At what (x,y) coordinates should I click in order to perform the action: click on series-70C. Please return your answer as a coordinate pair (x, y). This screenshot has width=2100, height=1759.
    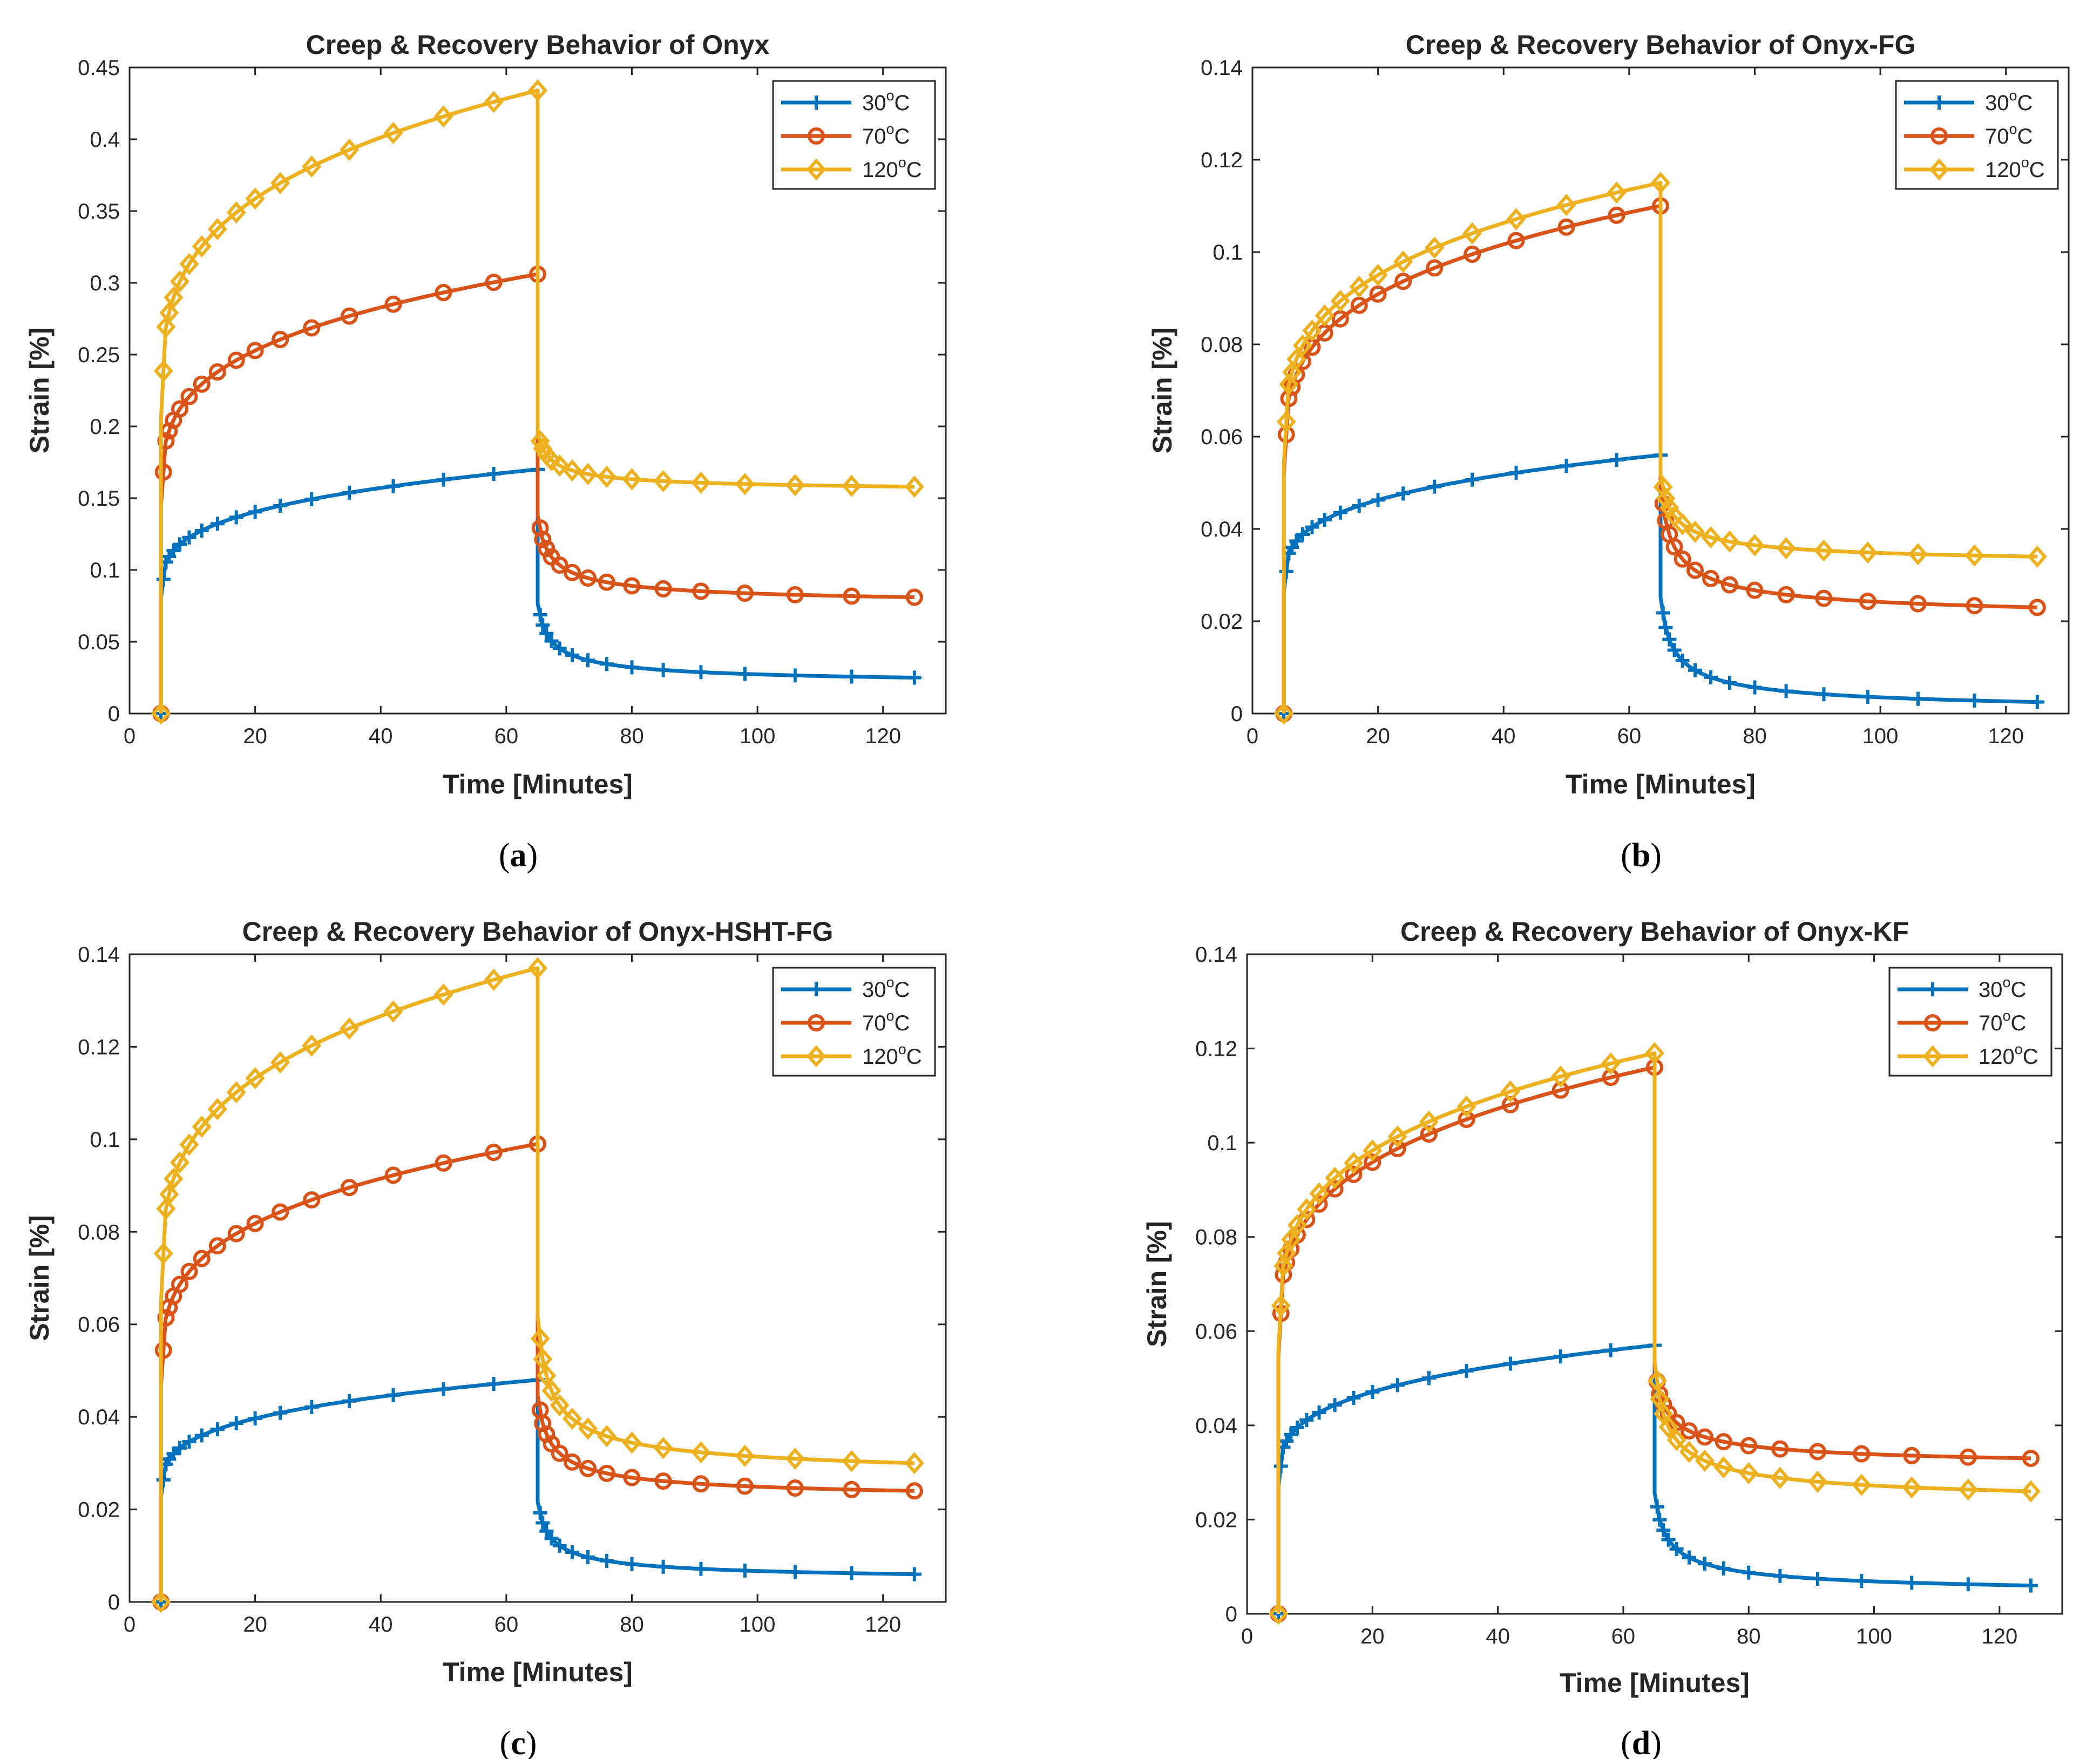
    Looking at the image, I should click on (537, 494).